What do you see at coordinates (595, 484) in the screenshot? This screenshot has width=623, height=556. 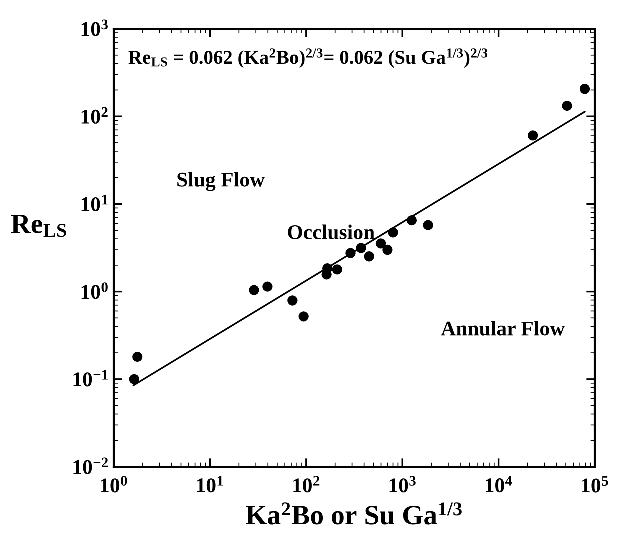 I see `x-tick-label: 10$^{5}$` at bounding box center [595, 484].